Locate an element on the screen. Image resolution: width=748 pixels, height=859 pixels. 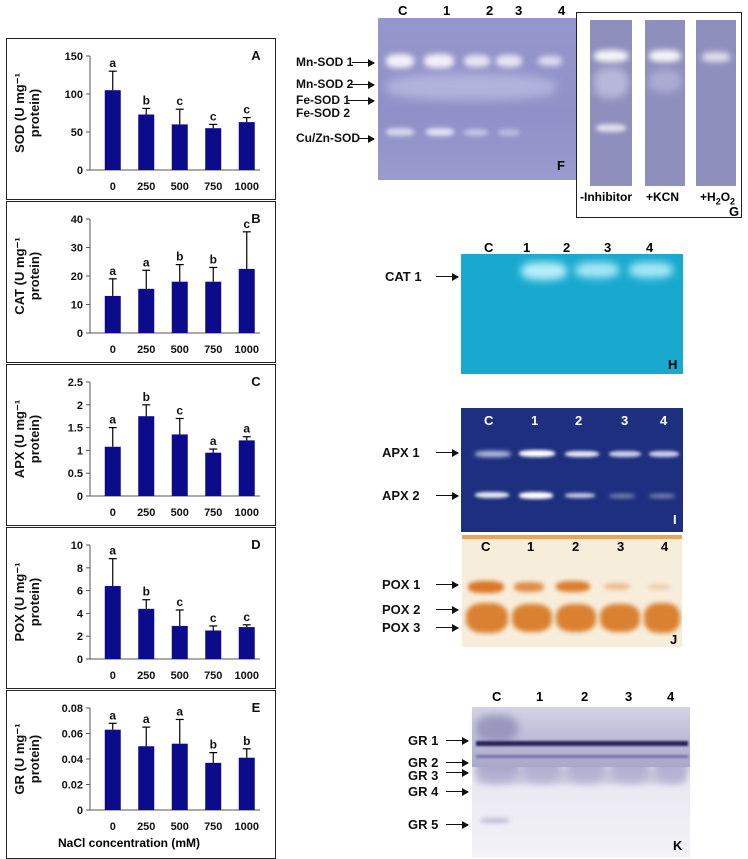
y-tick-label: 150 is located at coordinates (74, 57).